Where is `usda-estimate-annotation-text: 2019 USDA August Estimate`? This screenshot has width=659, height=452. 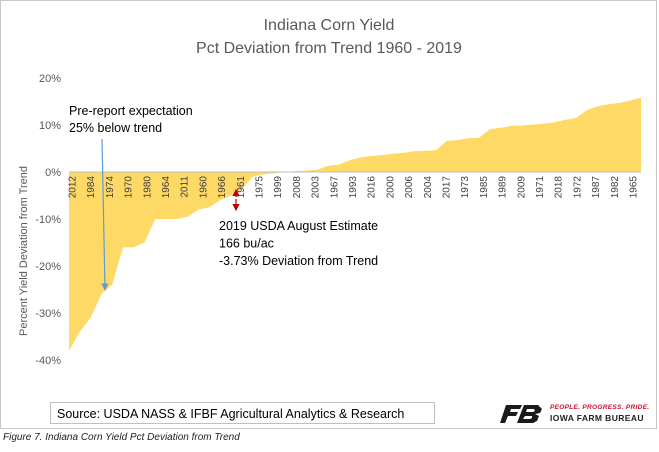 usda-estimate-annotation-text: 2019 USDA August Estimate is located at coordinates (298, 226).